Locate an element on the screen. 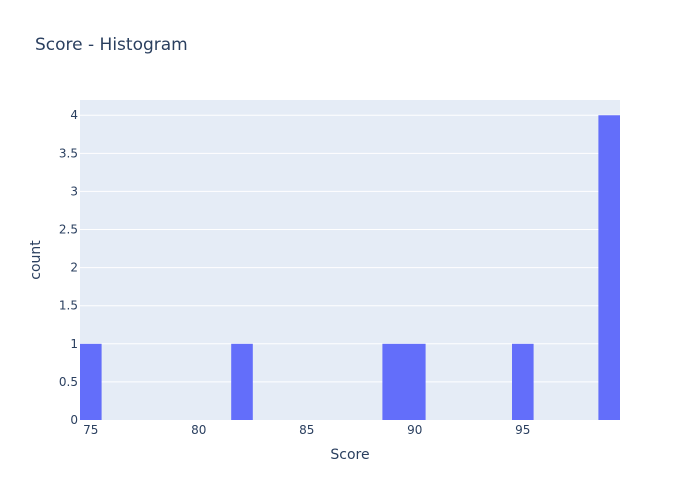  x-tick-label: 80 is located at coordinates (198, 430).